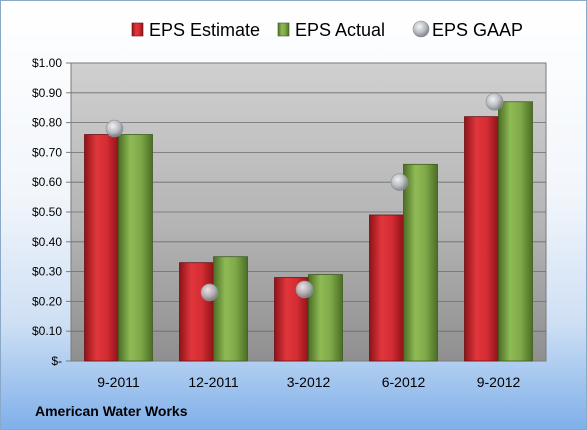  What do you see at coordinates (114, 128) in the screenshot?
I see `dot-eps-gaap-9-2011` at bounding box center [114, 128].